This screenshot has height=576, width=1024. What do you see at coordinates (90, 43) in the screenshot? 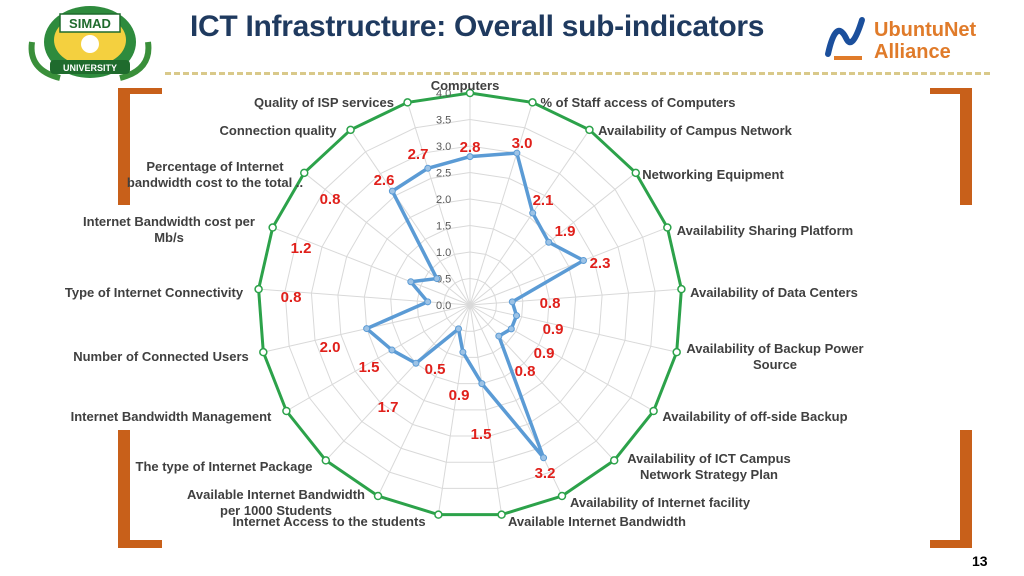
I see `simad-university-logo: SIMAD UNIVERSITY` at bounding box center [90, 43].